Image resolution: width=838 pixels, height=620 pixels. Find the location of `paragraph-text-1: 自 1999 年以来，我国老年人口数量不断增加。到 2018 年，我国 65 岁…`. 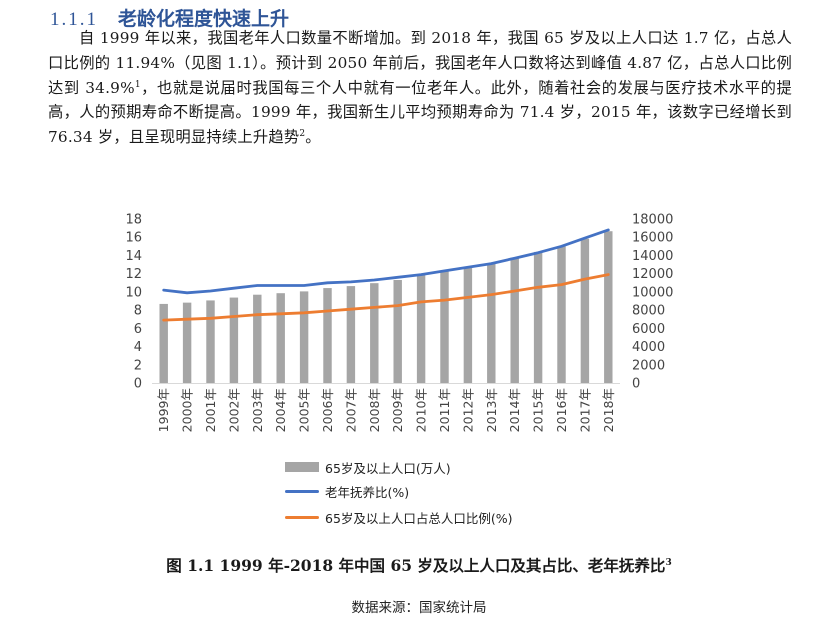

paragraph-text-1: 自 1999 年以来，我国老年人口数量不断增加。到 2018 年，我国 65 岁… is located at coordinates (420, 63).